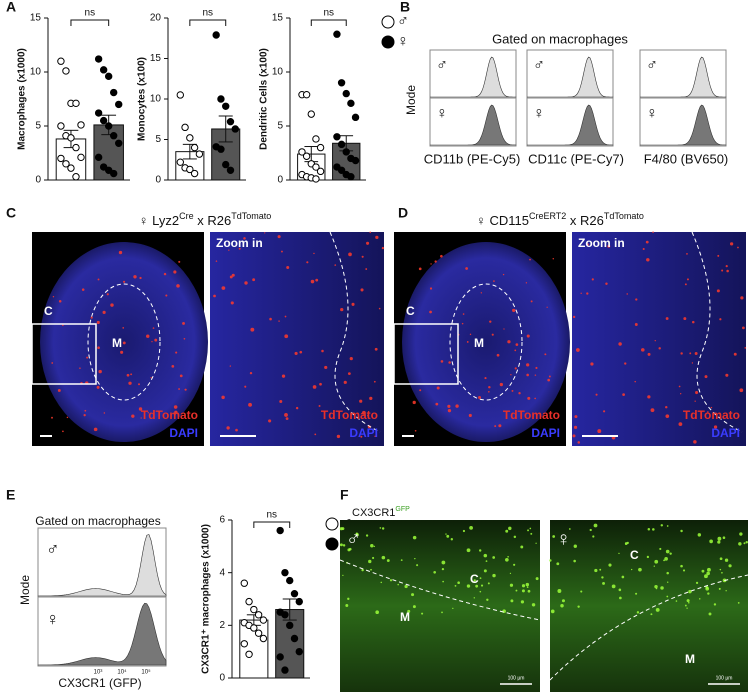  I want to click on significance-bracket, so click(208, 22).